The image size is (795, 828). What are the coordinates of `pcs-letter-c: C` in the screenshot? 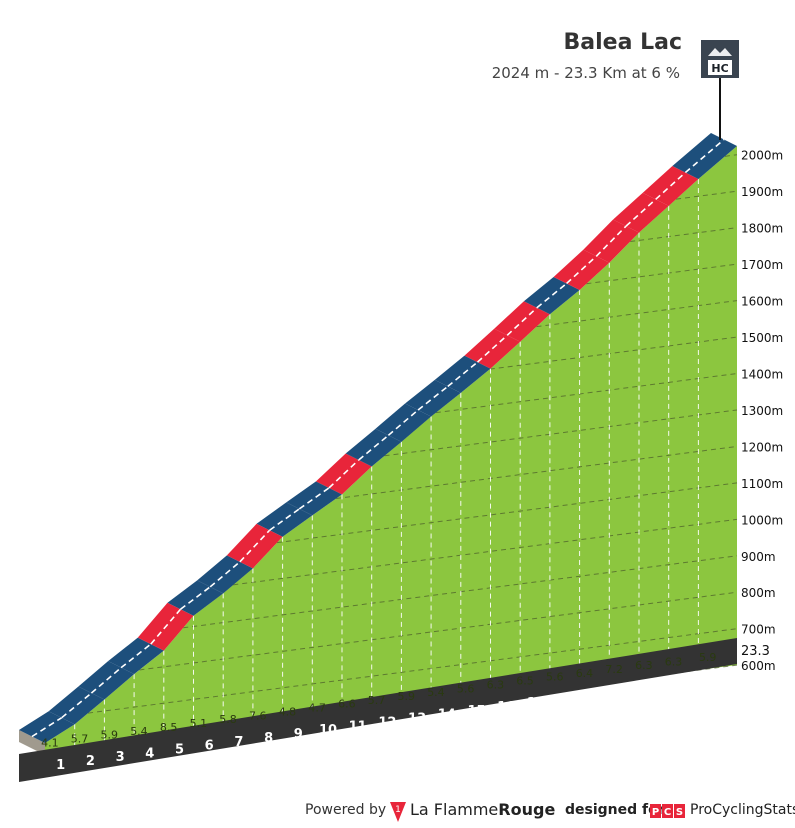 It's located at (667, 812).